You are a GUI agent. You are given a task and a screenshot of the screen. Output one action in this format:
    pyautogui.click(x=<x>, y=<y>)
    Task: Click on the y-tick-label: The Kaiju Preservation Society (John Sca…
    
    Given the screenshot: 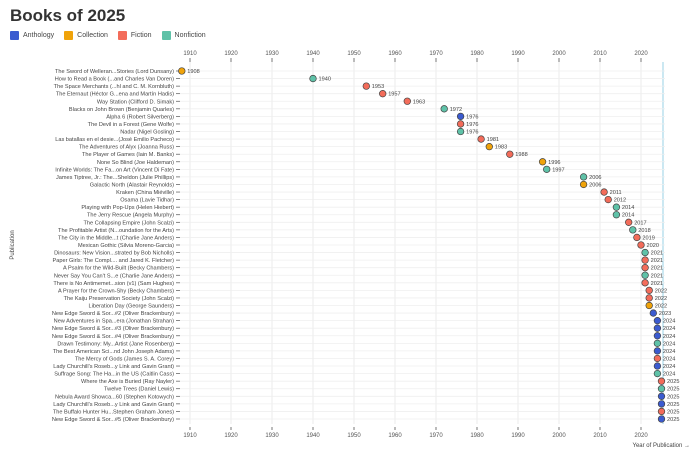 What is the action you would take?
    pyautogui.click(x=119, y=299)
    